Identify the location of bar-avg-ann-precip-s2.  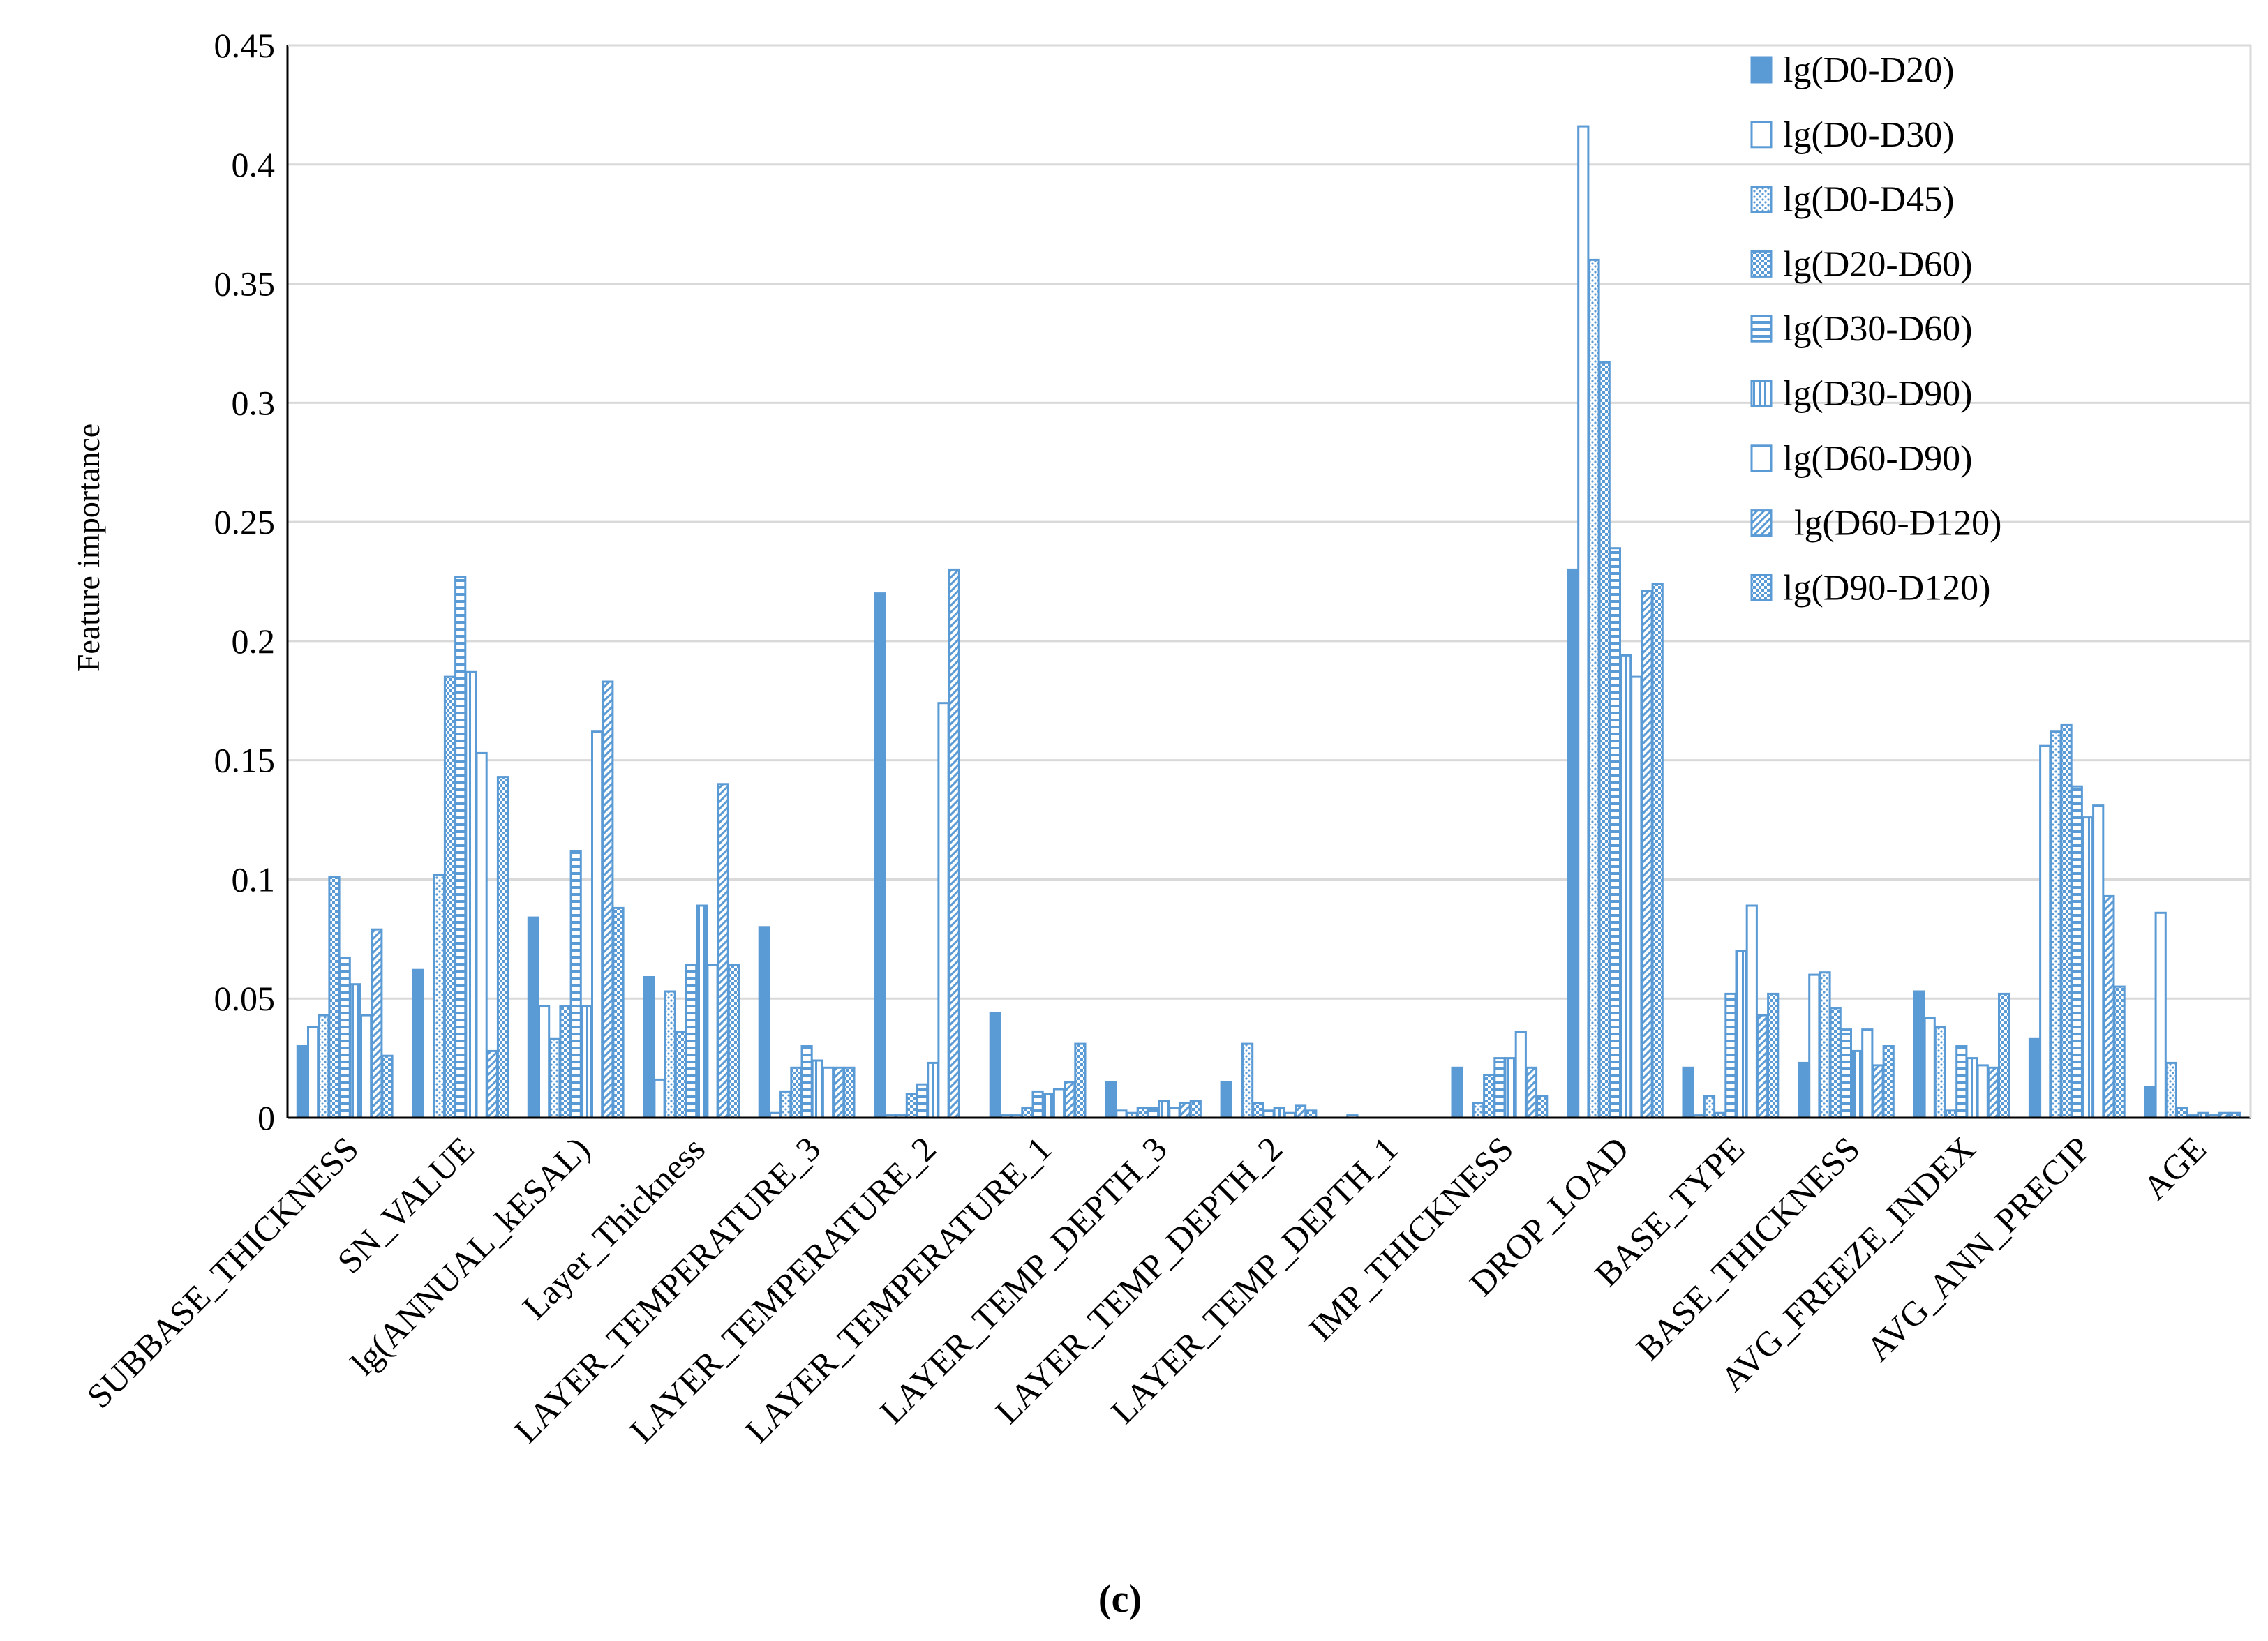
(2045, 932).